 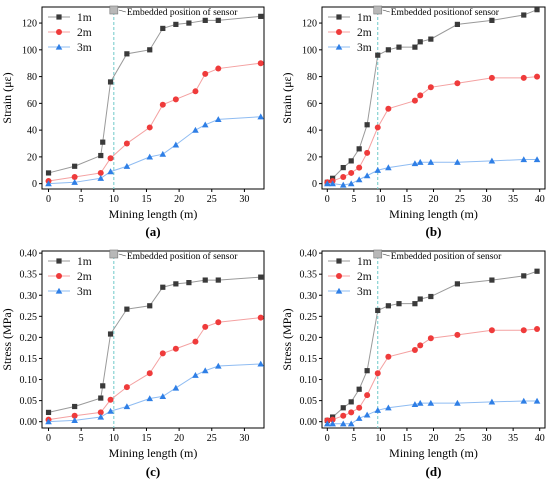 I want to click on legend-label-1m: 1m, so click(x=84, y=18).